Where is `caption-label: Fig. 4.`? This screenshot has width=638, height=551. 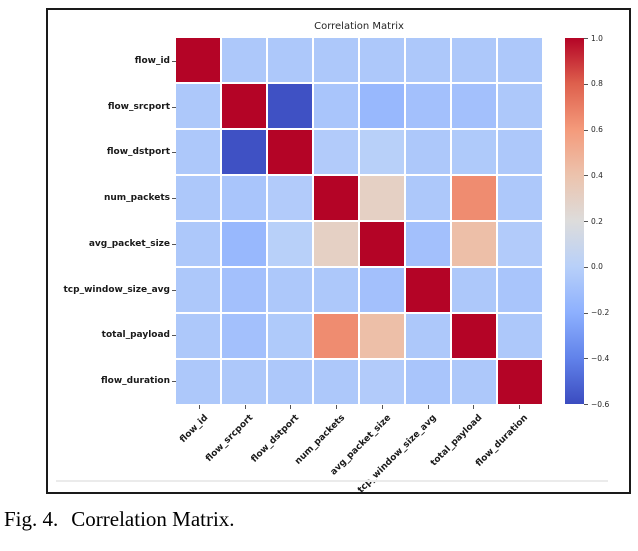 caption-label: Fig. 4. is located at coordinates (31, 519).